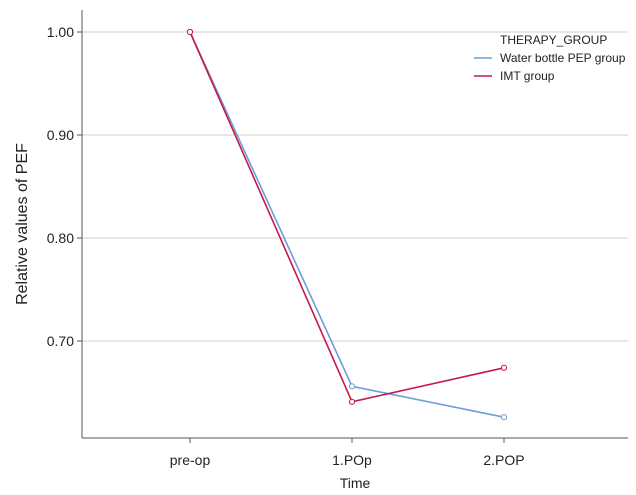  Describe the element at coordinates (553, 40) in the screenshot. I see `legend-title: THERAPY_GROUP` at that location.